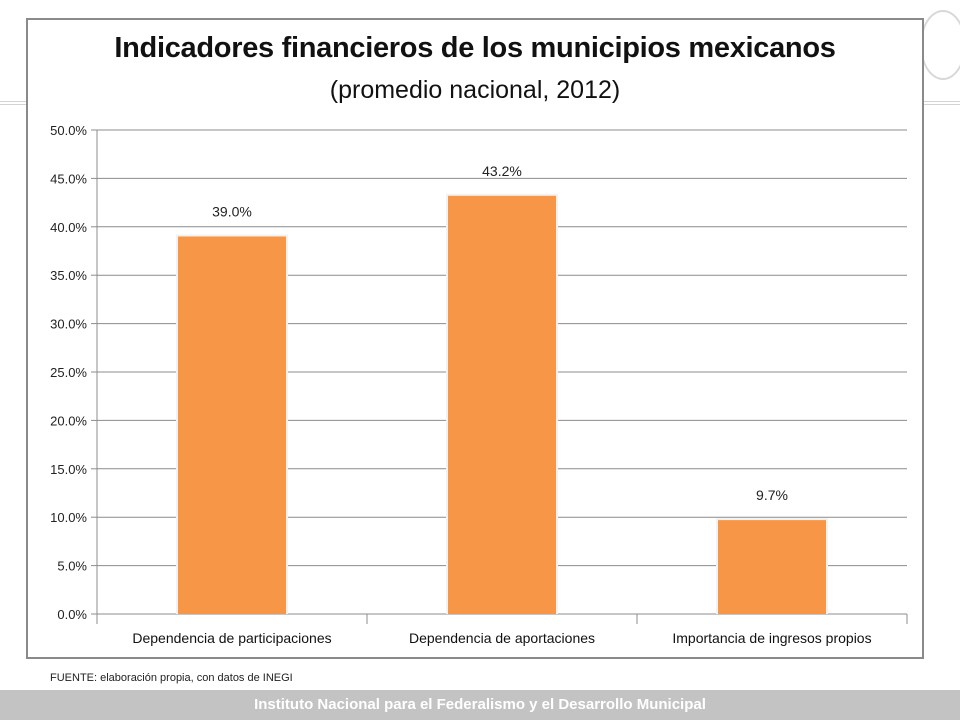  What do you see at coordinates (475, 90) in the screenshot?
I see `chart-subtitle: (promedio nacional, 2012)` at bounding box center [475, 90].